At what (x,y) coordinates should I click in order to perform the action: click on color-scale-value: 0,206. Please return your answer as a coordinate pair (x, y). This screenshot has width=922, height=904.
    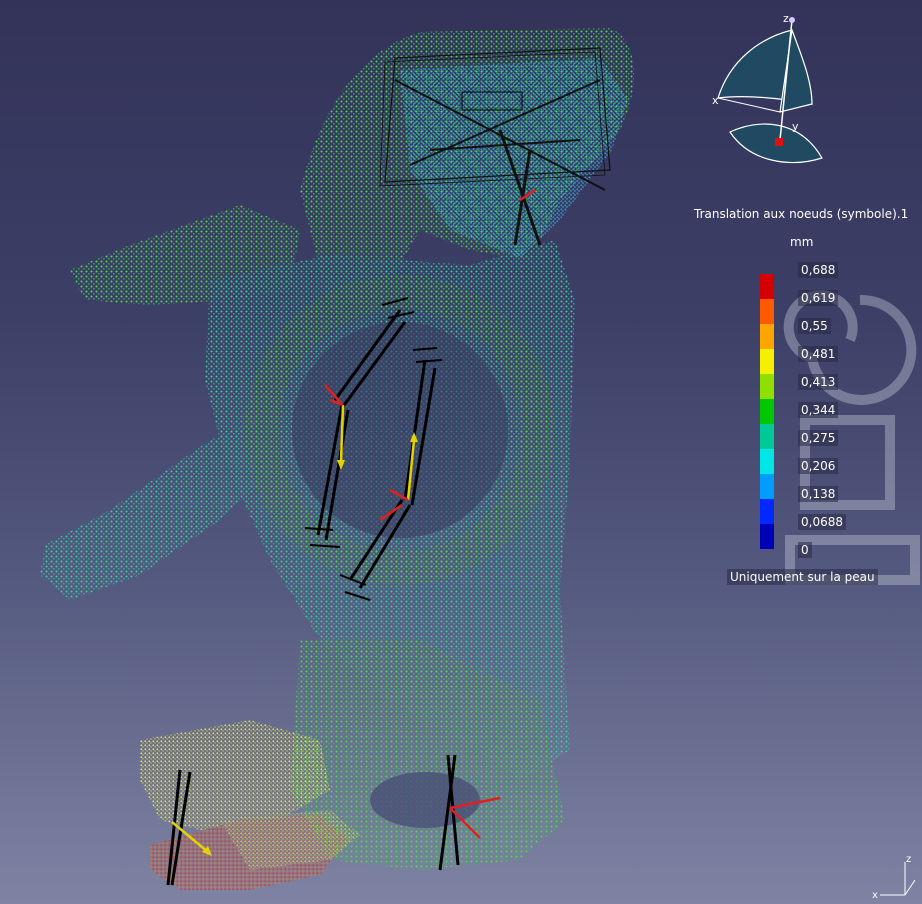
    Looking at the image, I should click on (818, 466).